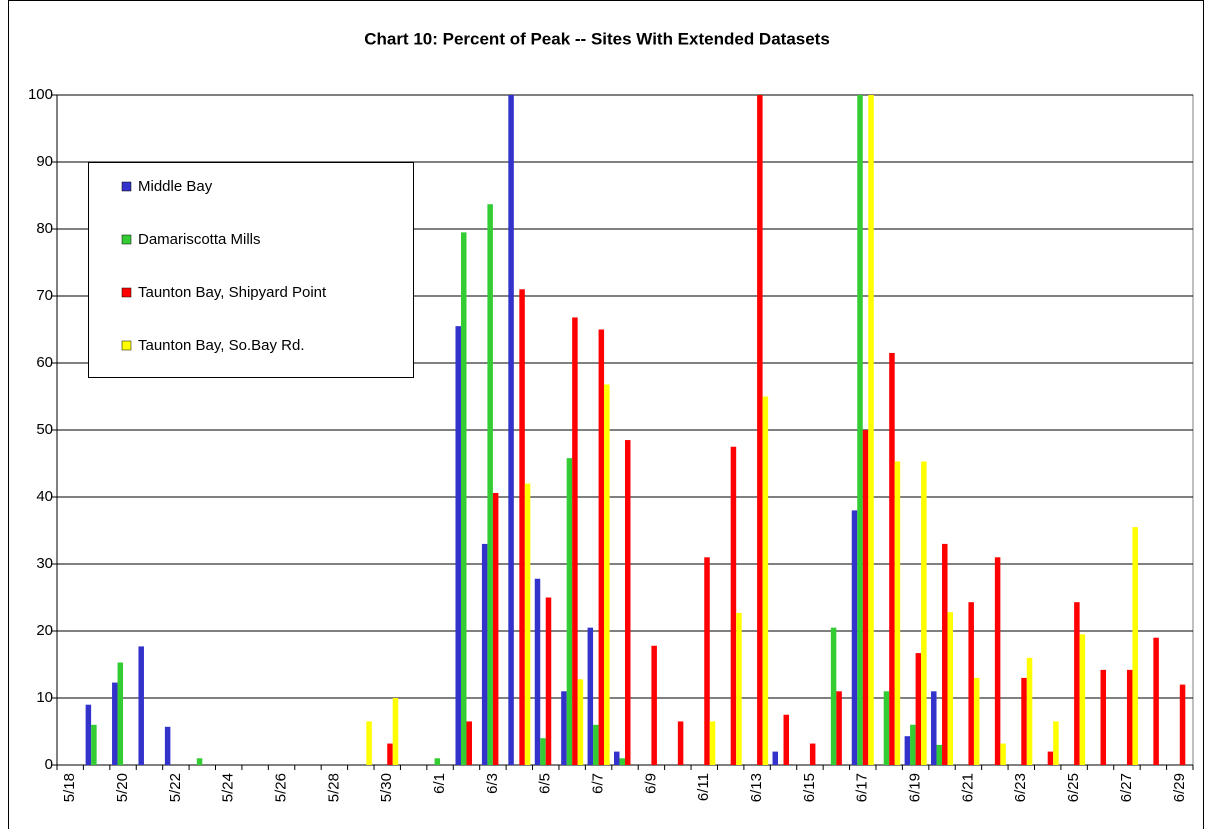 The width and height of the screenshot is (1205, 829). I want to click on x-tick-label: 6/13, so click(756, 787).